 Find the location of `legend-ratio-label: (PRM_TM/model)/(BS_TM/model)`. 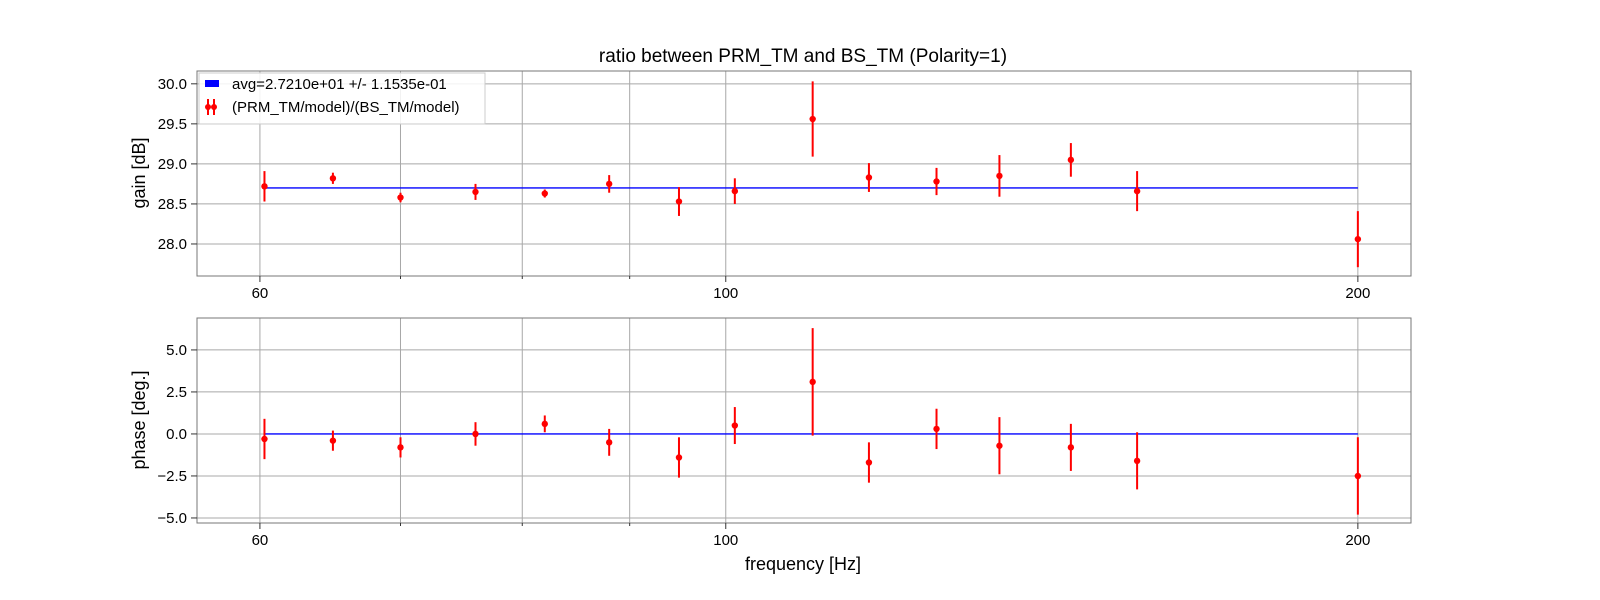

legend-ratio-label: (PRM_TM/model)/(BS_TM/model) is located at coordinates (346, 107).